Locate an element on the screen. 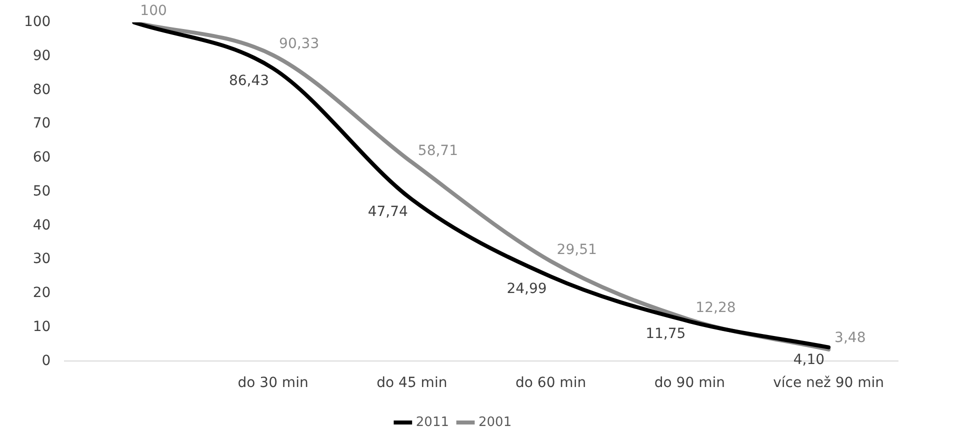  data-label: 11,75 is located at coordinates (666, 334).